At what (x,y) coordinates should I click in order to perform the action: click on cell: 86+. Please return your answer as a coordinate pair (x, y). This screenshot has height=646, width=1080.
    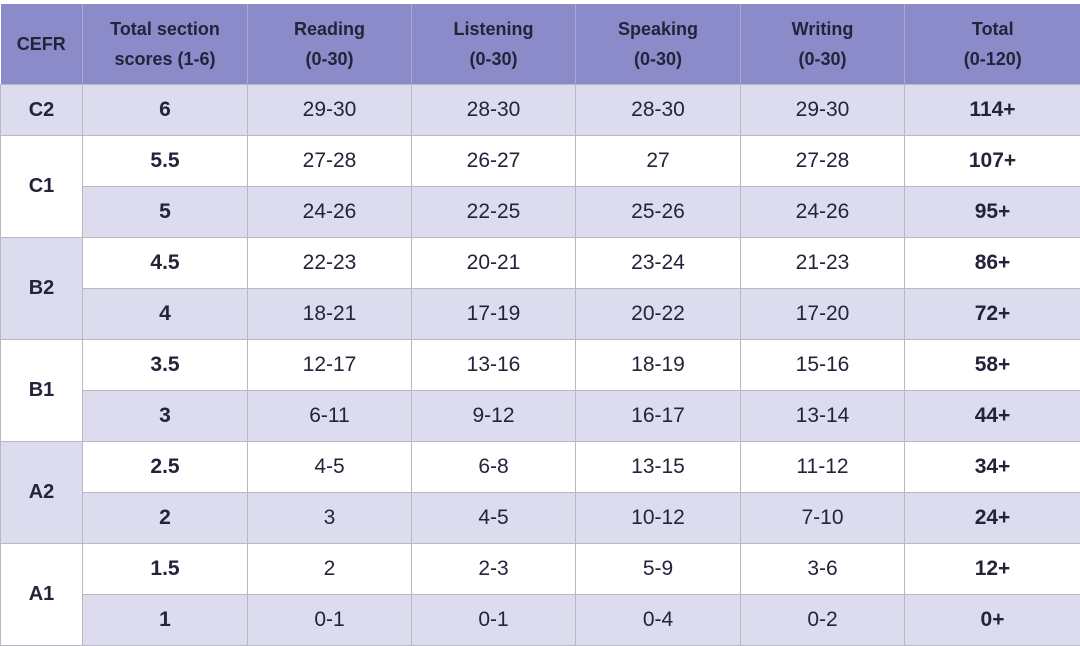
    Looking at the image, I should click on (992, 263).